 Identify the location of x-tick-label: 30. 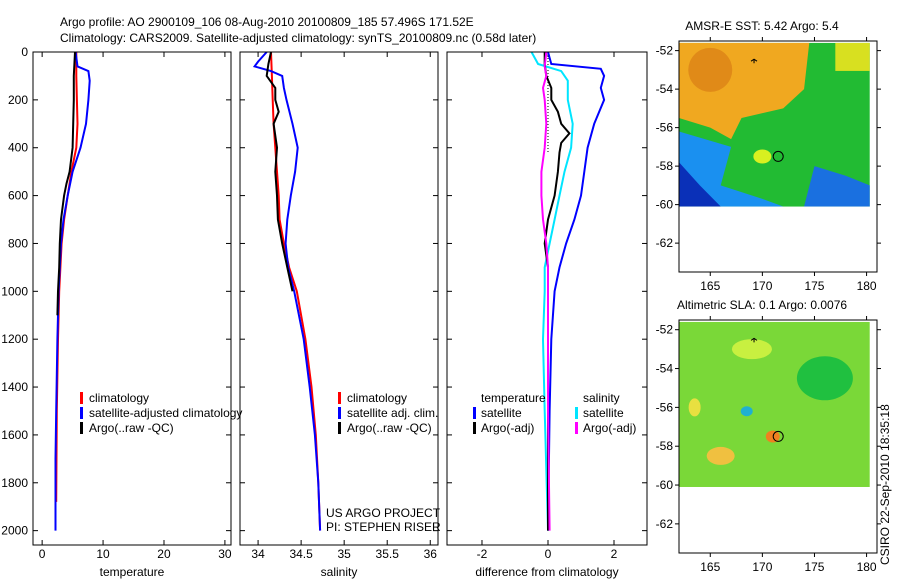
(225, 554).